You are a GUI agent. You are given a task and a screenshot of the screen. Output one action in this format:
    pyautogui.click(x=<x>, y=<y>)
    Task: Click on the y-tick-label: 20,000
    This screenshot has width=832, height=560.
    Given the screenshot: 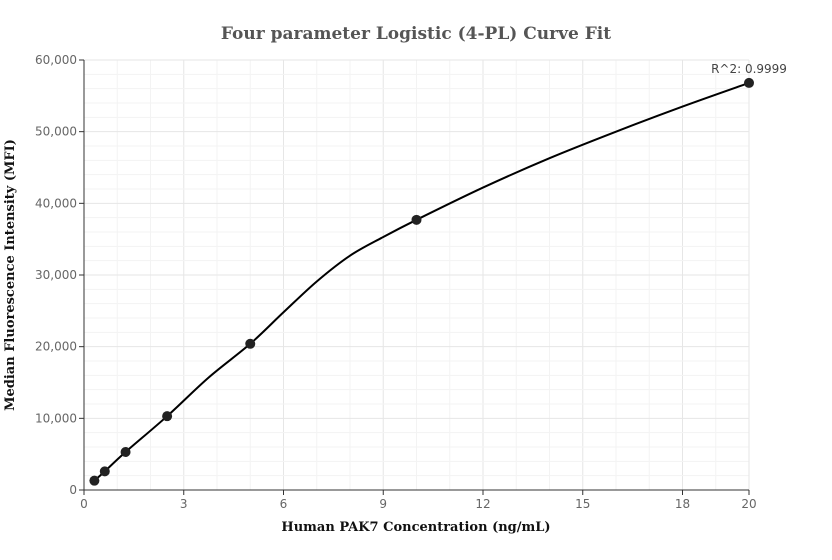 What is the action you would take?
    pyautogui.click(x=56, y=347)
    